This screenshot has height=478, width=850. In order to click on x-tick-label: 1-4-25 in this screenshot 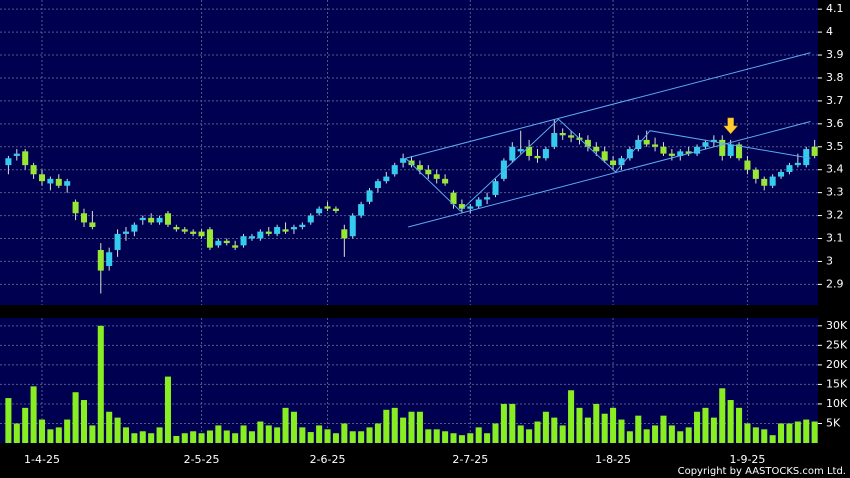, I will do `click(42, 459)`.